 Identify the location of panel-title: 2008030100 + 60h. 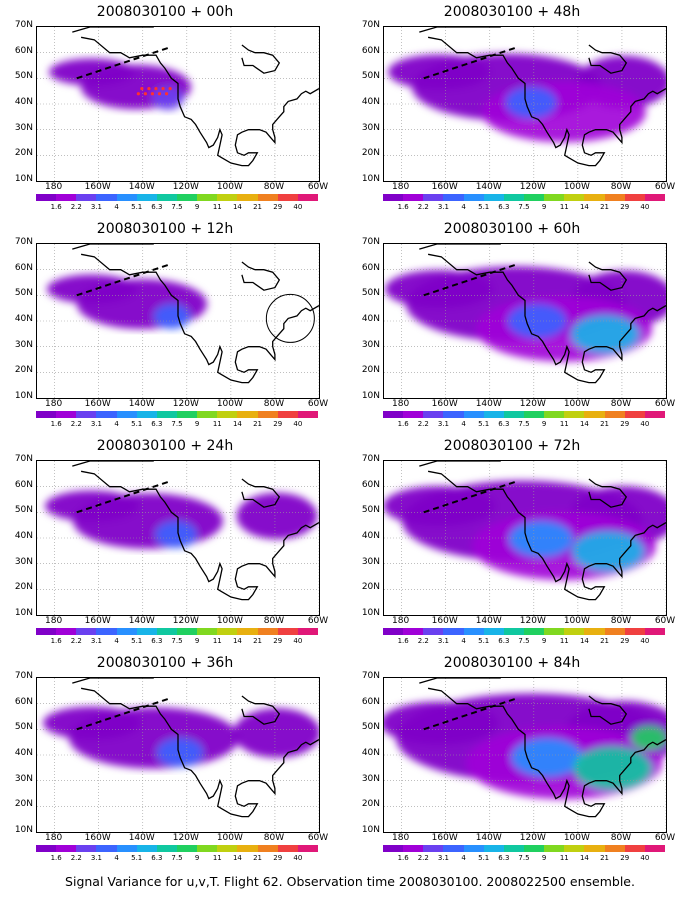
(512, 229).